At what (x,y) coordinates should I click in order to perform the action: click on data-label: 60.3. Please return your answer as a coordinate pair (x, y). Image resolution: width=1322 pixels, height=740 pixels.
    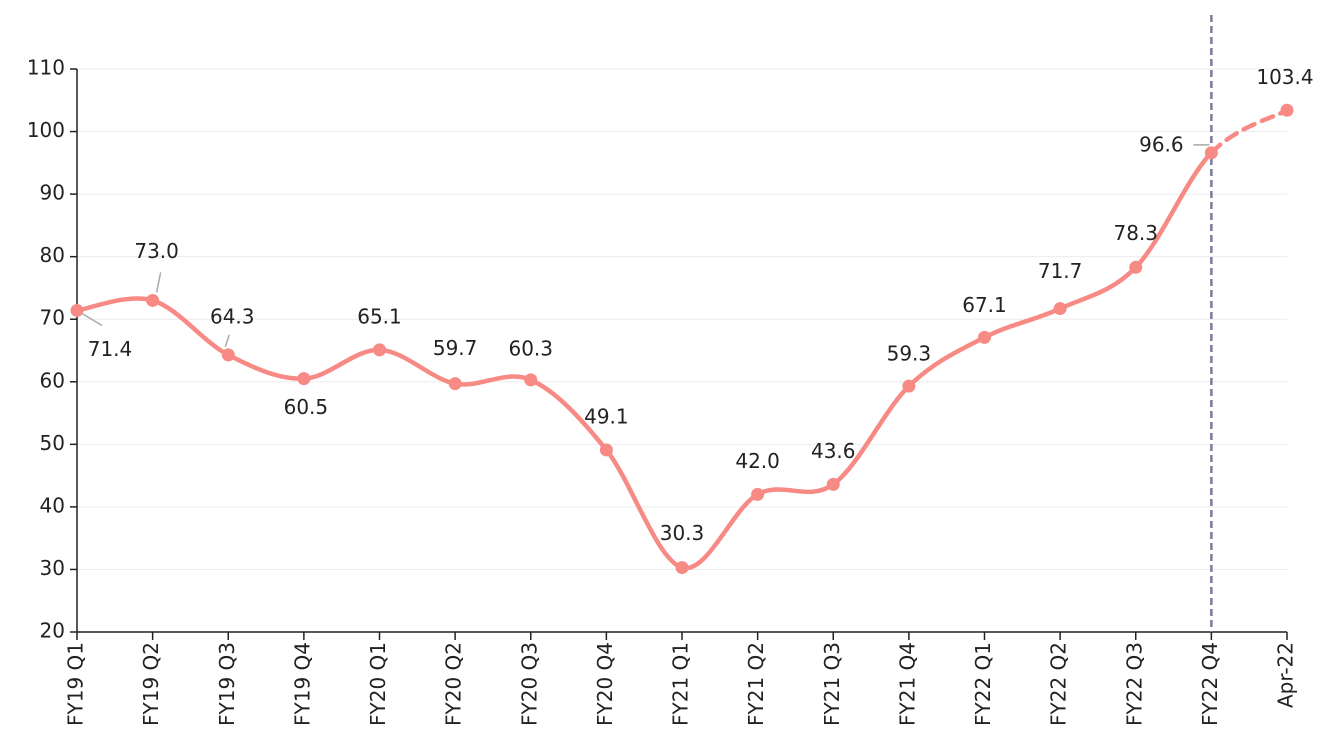
    Looking at the image, I should click on (530, 348).